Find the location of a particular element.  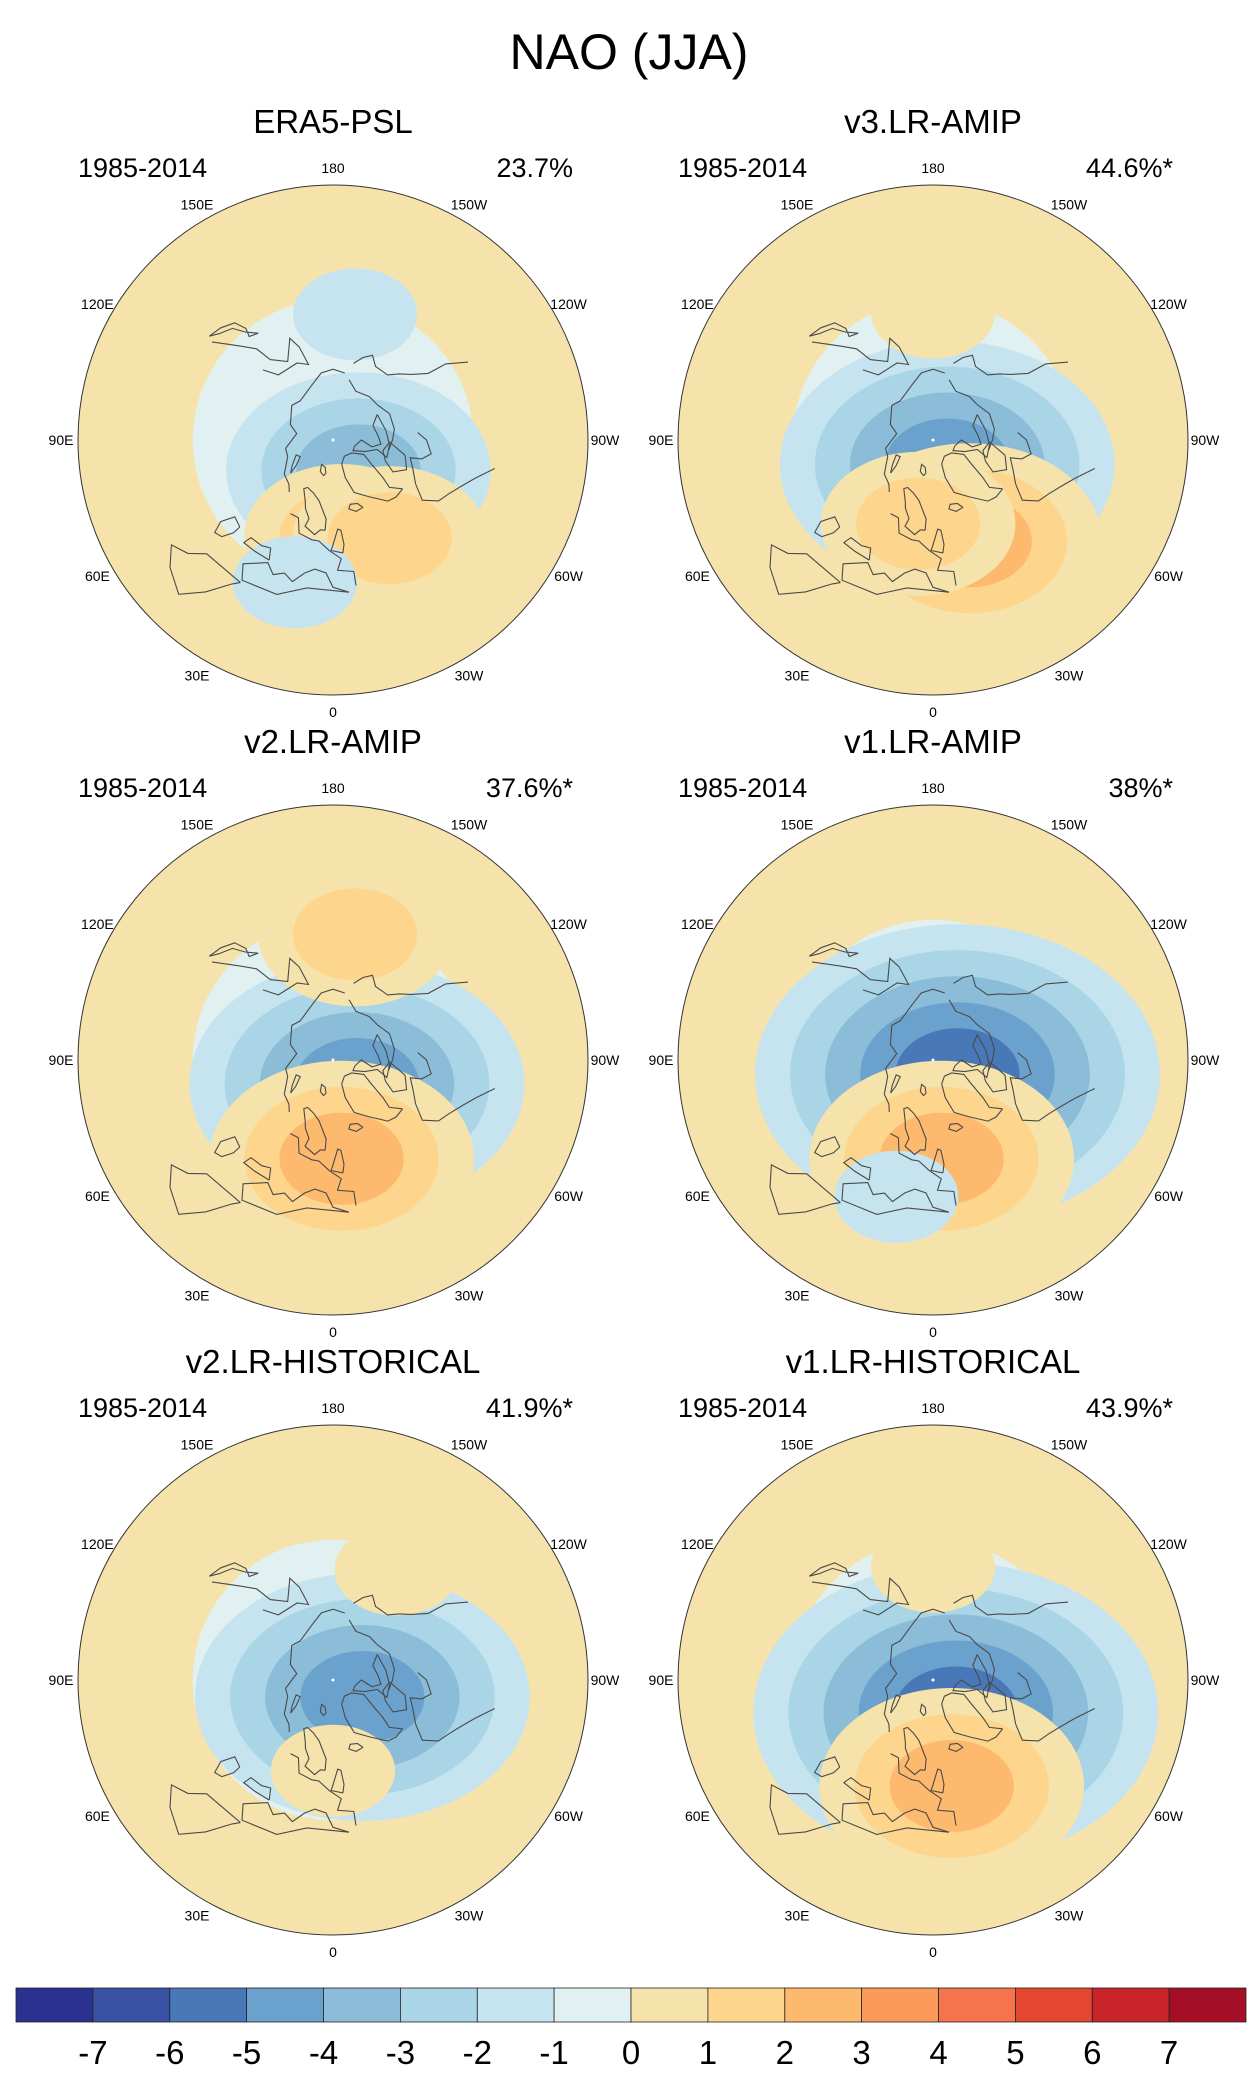

colorbar-tick-label: 7 is located at coordinates (1169, 2052).